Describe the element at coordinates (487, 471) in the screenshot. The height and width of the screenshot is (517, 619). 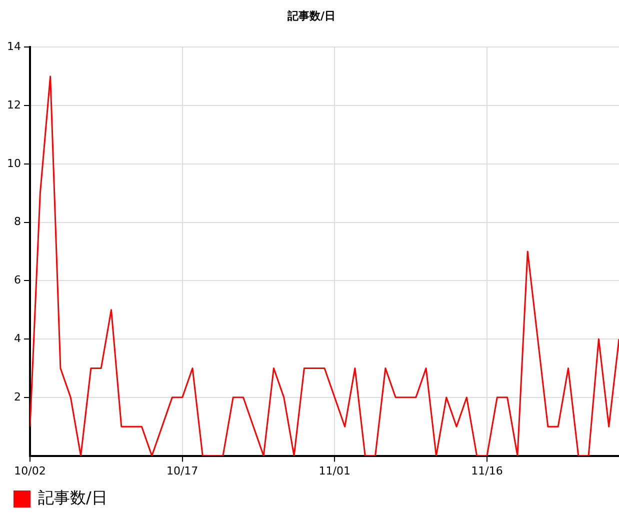
I see `x-tick-label: 11/16` at that location.